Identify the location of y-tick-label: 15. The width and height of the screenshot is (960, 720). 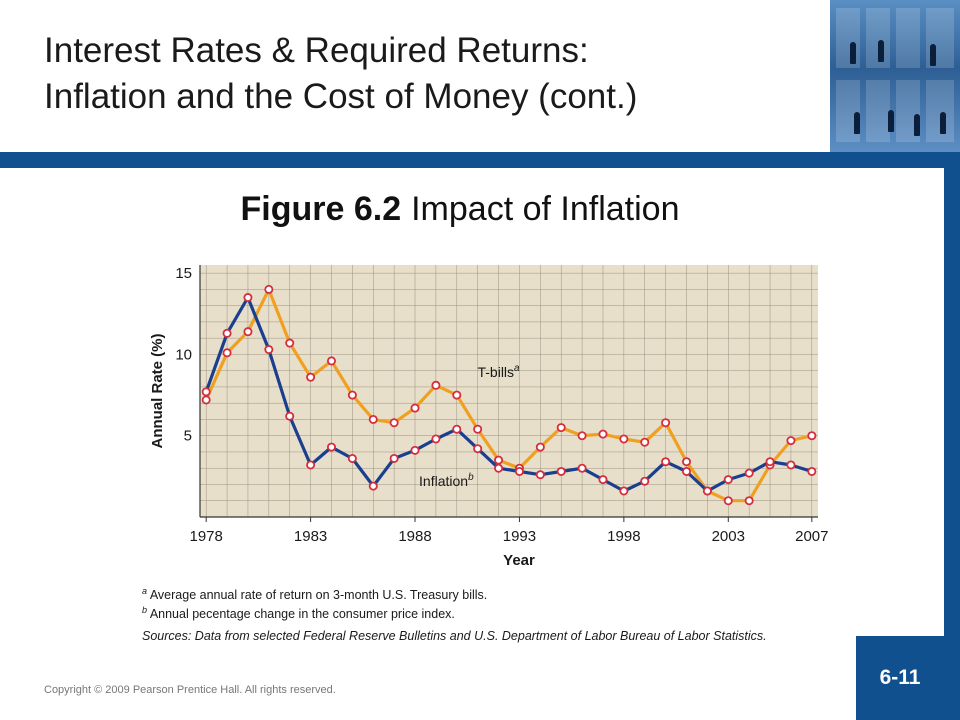
(183, 273).